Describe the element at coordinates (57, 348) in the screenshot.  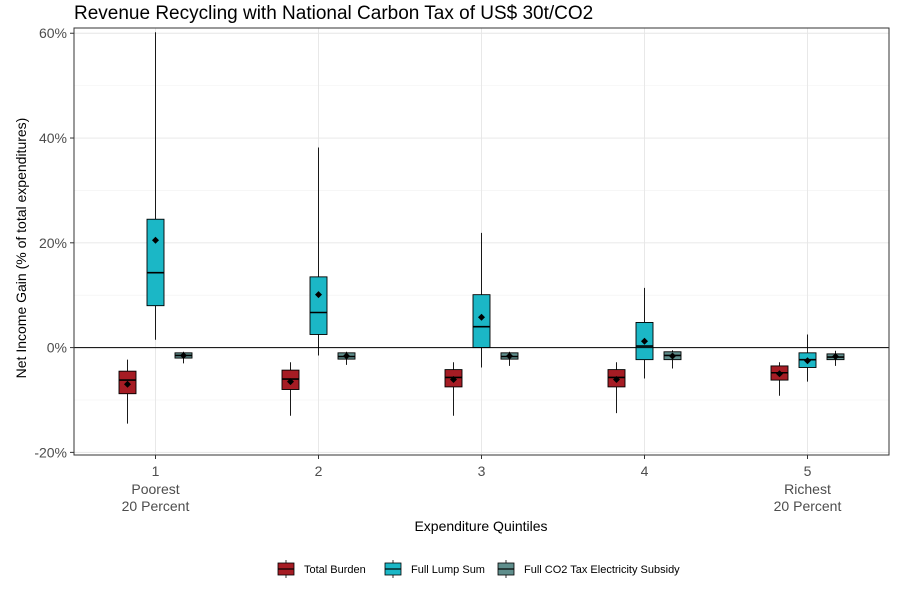
I see `y-tick-label: 0%` at that location.